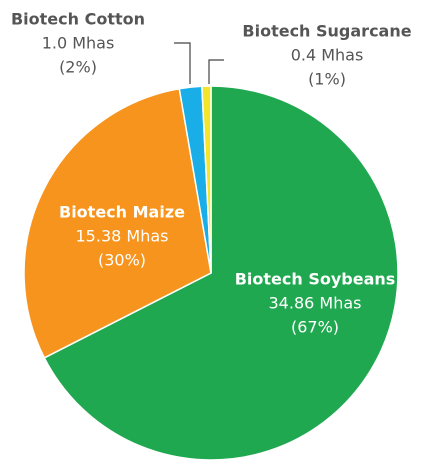  I want to click on slice-name: Biotech Soybeans, so click(315, 279).